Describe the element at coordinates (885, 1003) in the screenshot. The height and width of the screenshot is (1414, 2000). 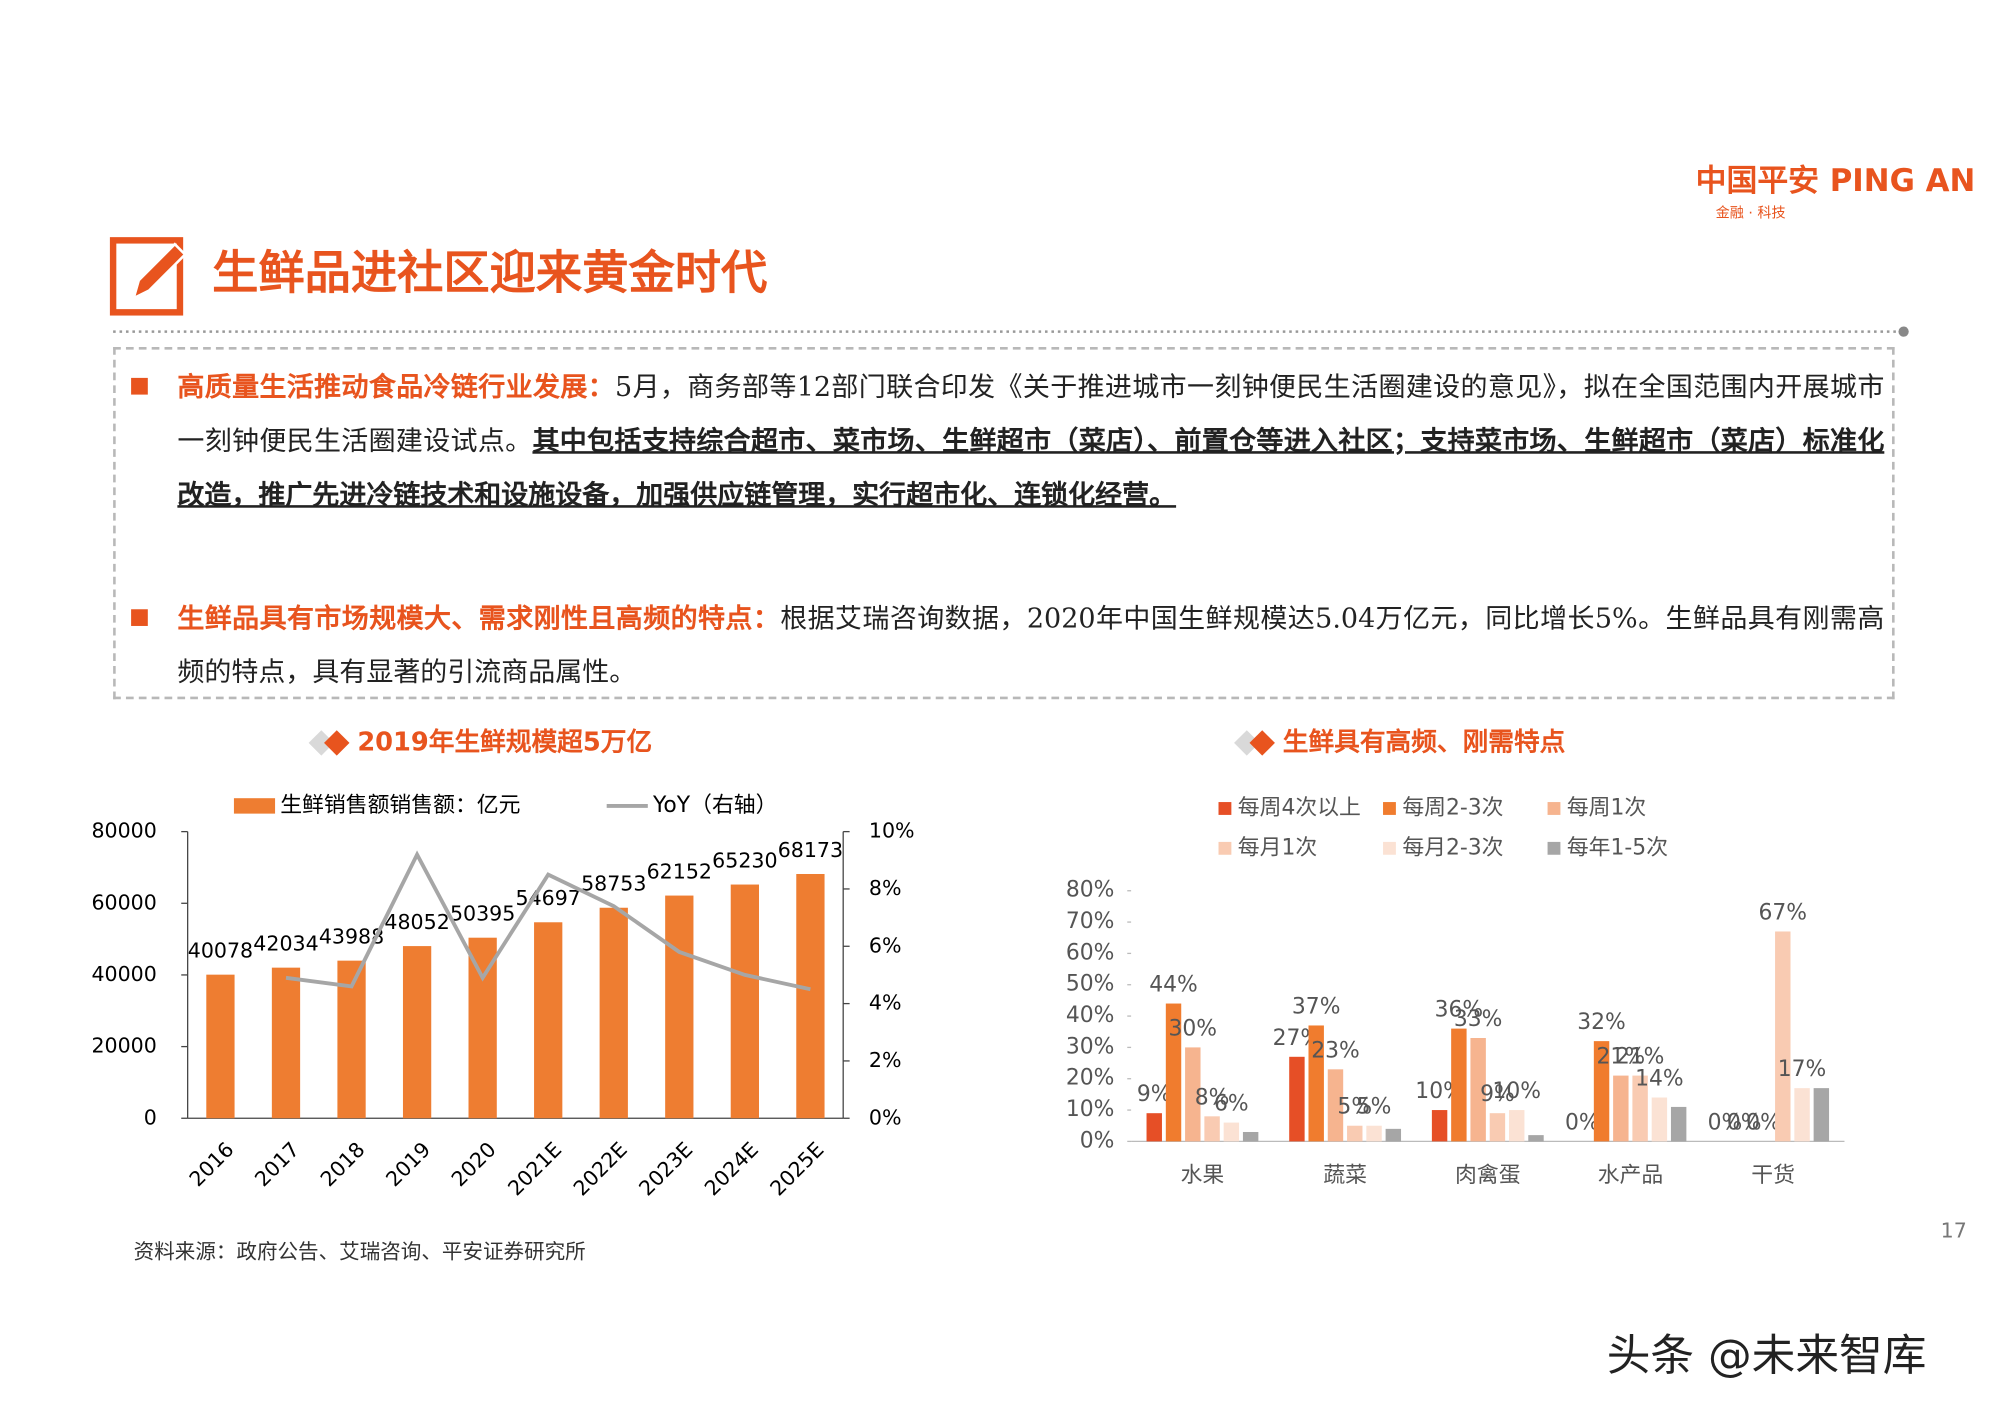
I see `y2-tick-label: 4%` at that location.